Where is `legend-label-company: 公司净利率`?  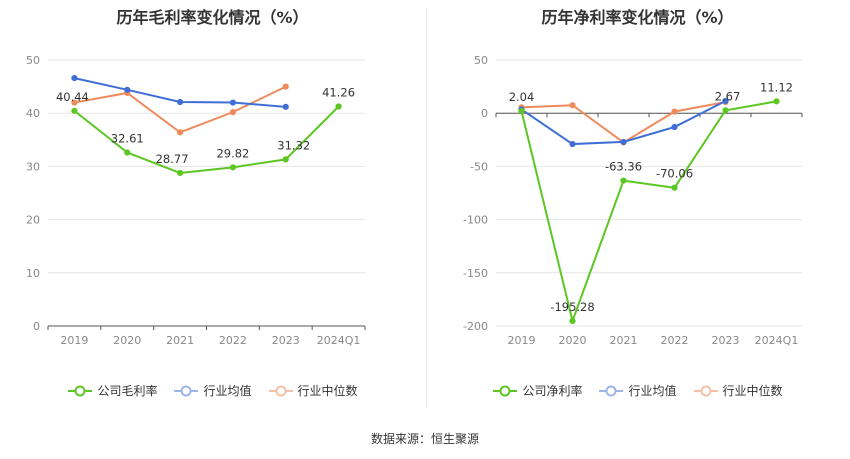 legend-label-company: 公司净利率 is located at coordinates (552, 391).